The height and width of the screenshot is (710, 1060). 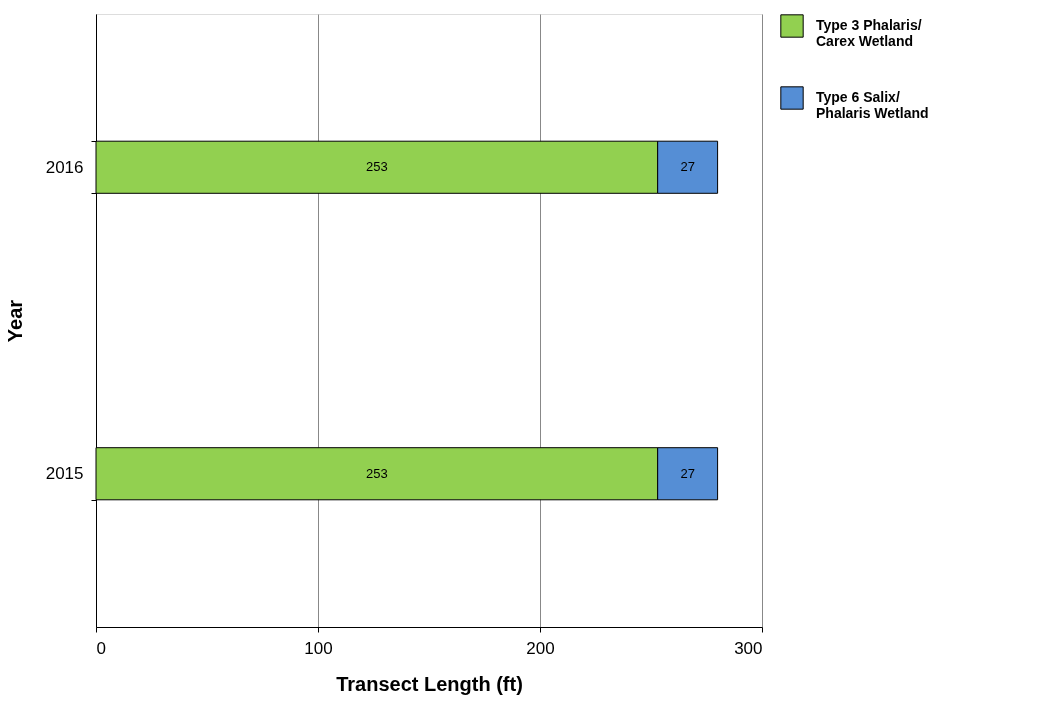 I want to click on x-tick-label: 300, so click(x=748, y=648).